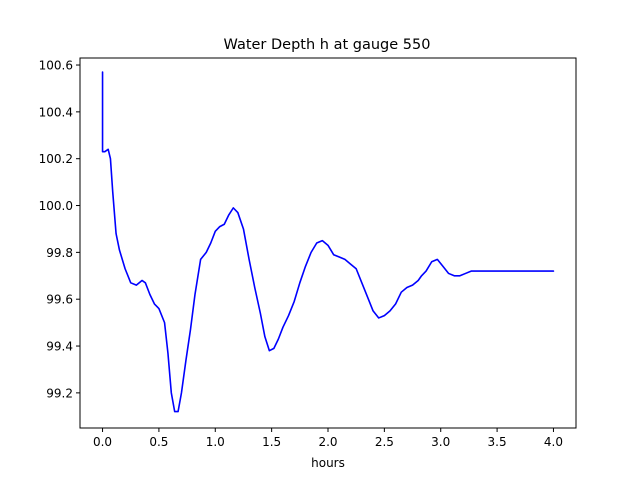 The width and height of the screenshot is (640, 480). I want to click on x-tick-label: 0.0, so click(102, 442).